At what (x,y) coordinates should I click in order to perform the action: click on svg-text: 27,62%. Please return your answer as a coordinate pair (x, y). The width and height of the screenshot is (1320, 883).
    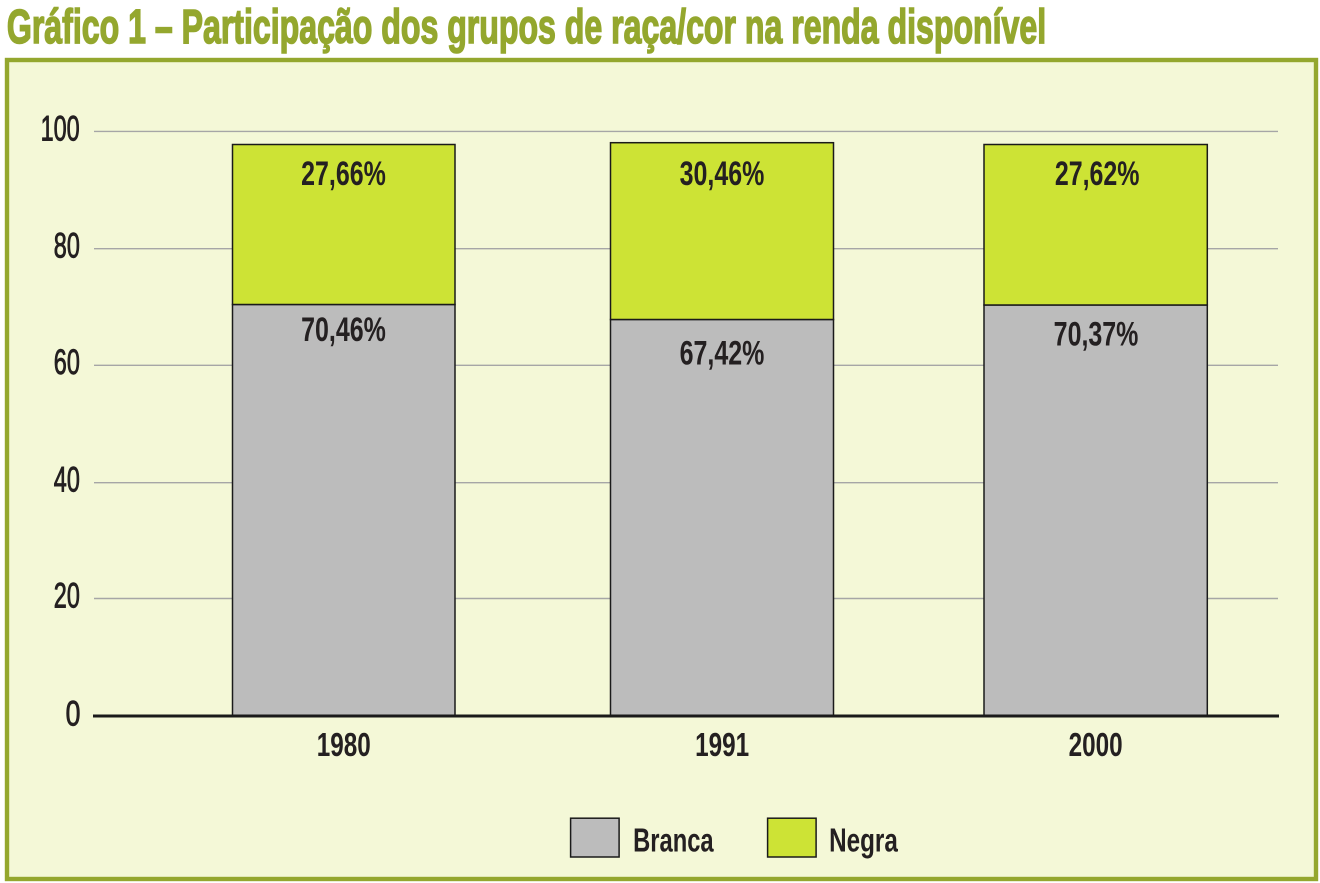
    Looking at the image, I should click on (1097, 174).